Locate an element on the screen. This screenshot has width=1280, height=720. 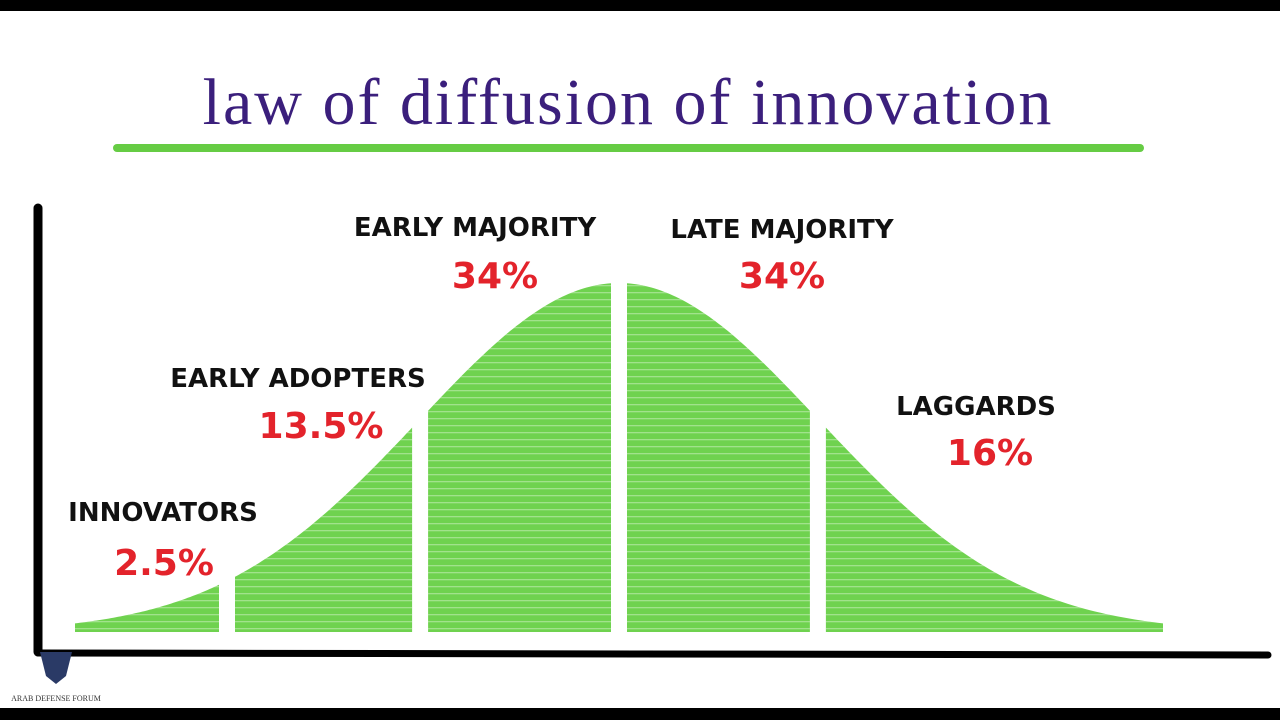
segment-label: EARLY MAJORITY is located at coordinates (476, 228).